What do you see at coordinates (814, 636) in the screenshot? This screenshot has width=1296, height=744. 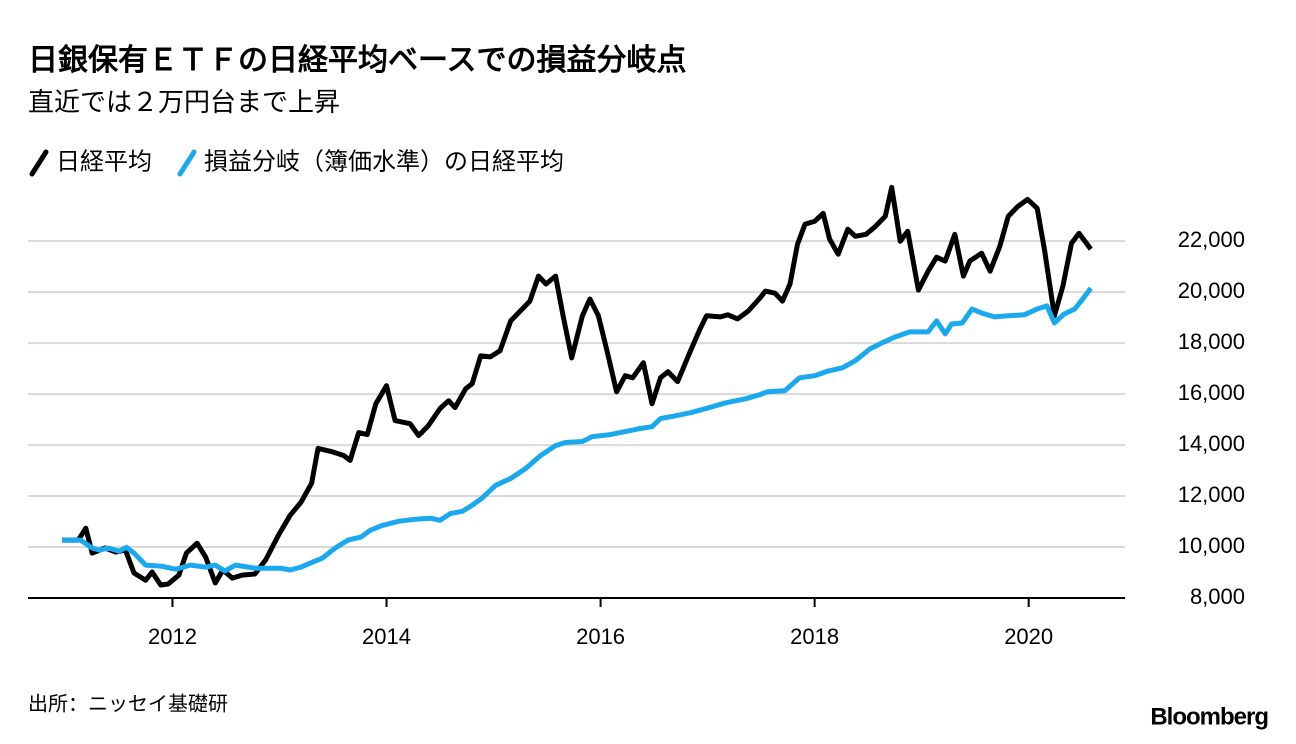 I see `x-tick-label: 2018` at bounding box center [814, 636].